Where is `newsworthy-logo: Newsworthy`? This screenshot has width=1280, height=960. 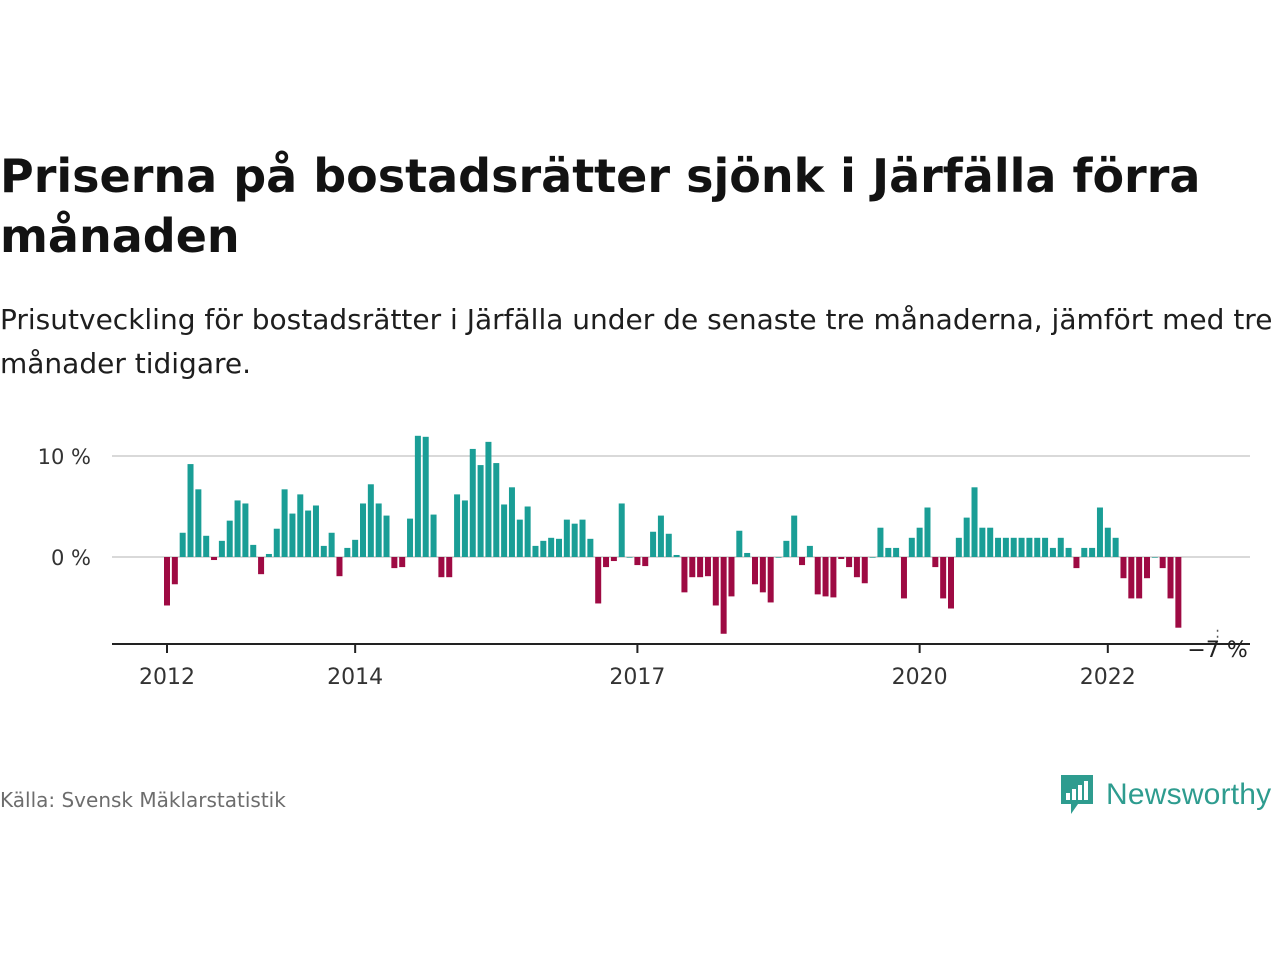 newsworthy-logo: Newsworthy is located at coordinates (1164, 795).